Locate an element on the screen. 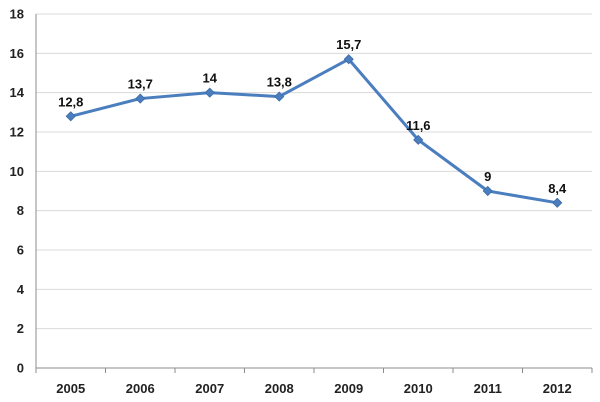  y-tick-label-14: 14 is located at coordinates (17, 92).